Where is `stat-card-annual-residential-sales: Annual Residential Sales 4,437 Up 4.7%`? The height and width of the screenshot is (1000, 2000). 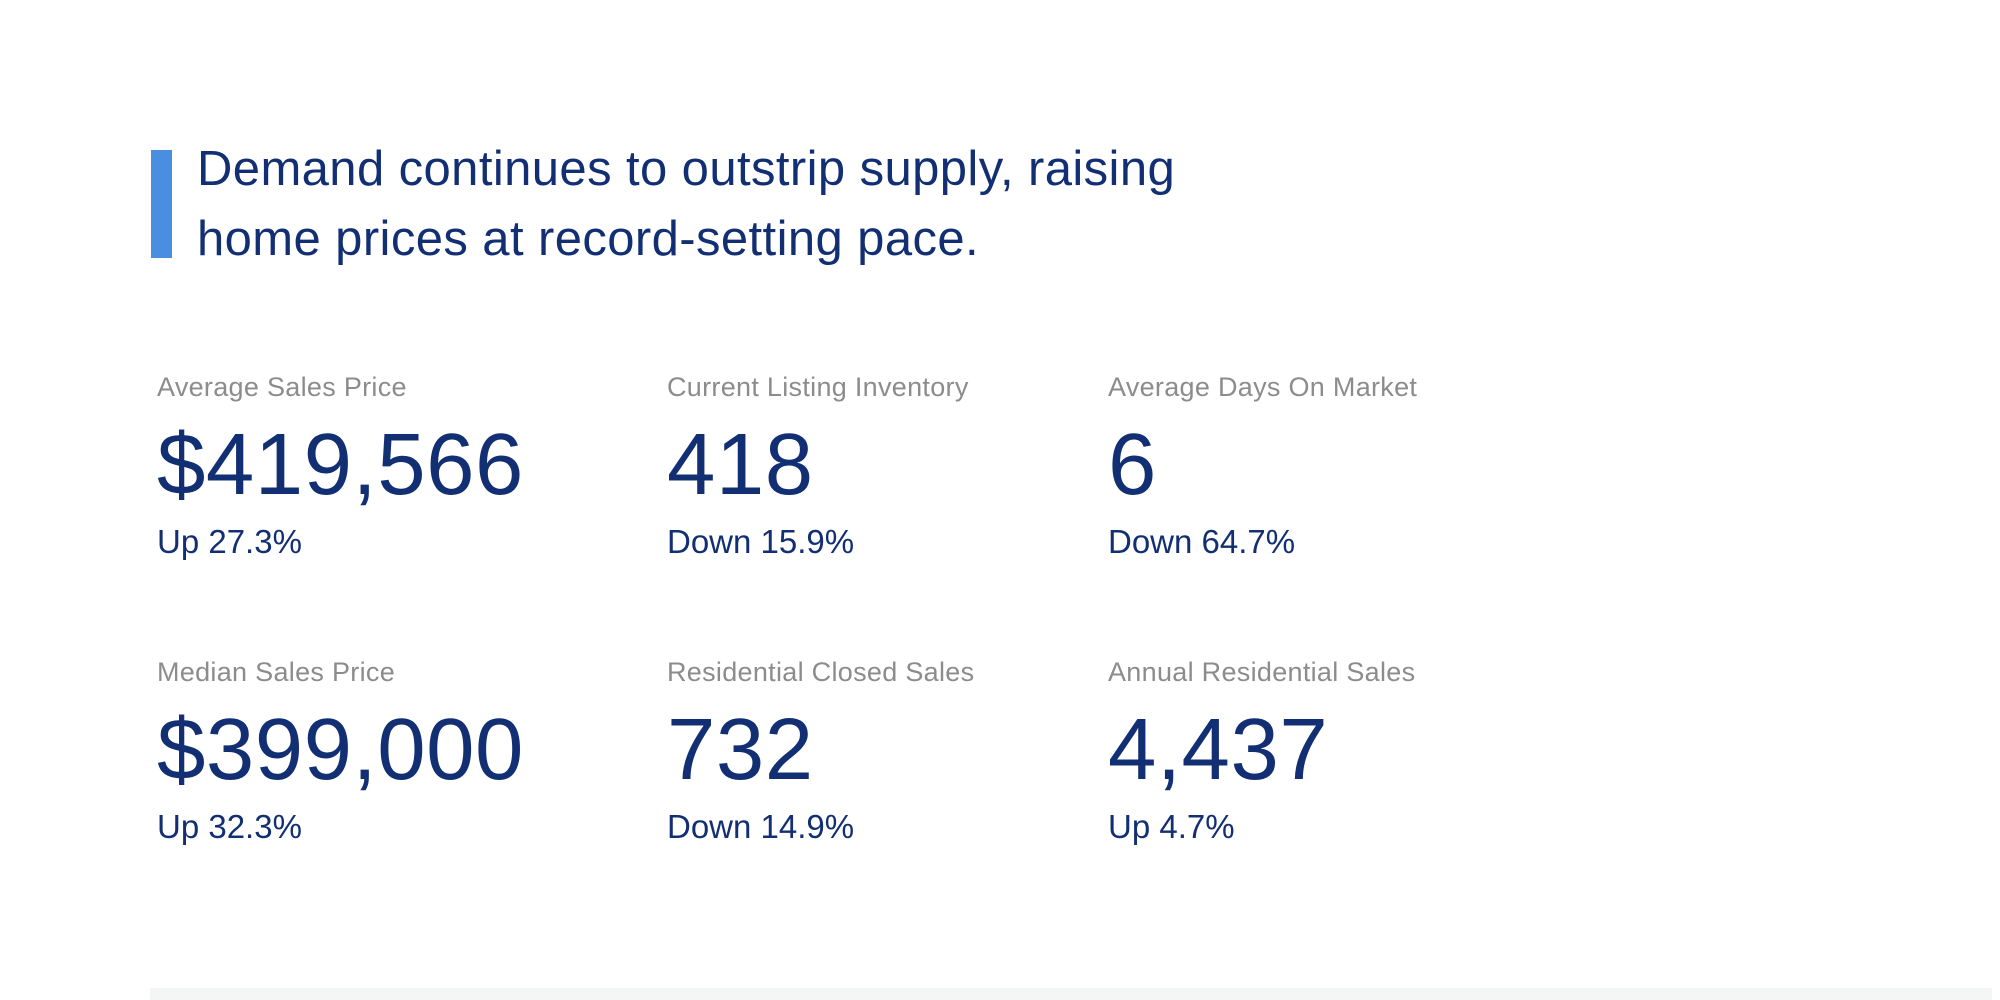
stat-card-annual-residential-sales: Annual Residential Sales 4,437 Up 4.7% is located at coordinates (1388, 751).